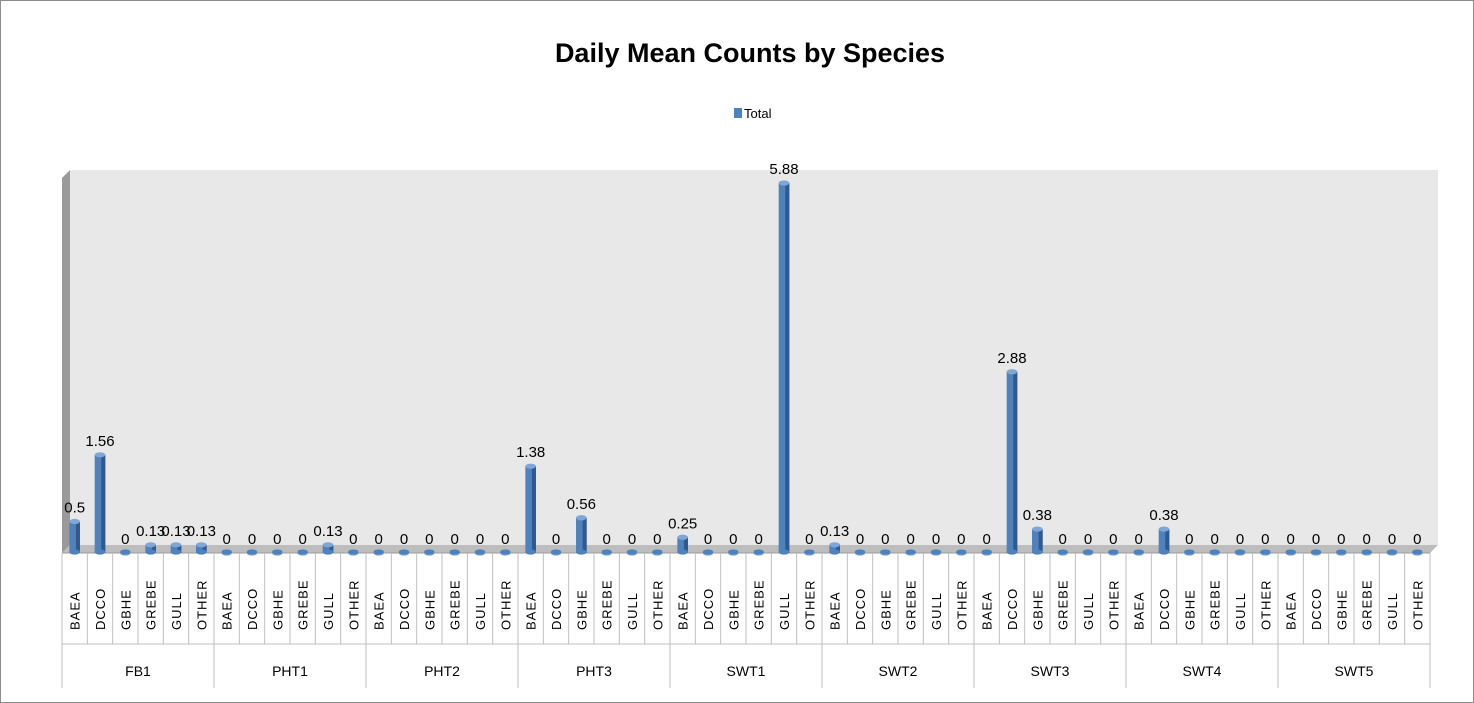 The width and height of the screenshot is (1474, 703). Describe the element at coordinates (1354, 671) in the screenshot. I see `group-label: SWT5` at that location.